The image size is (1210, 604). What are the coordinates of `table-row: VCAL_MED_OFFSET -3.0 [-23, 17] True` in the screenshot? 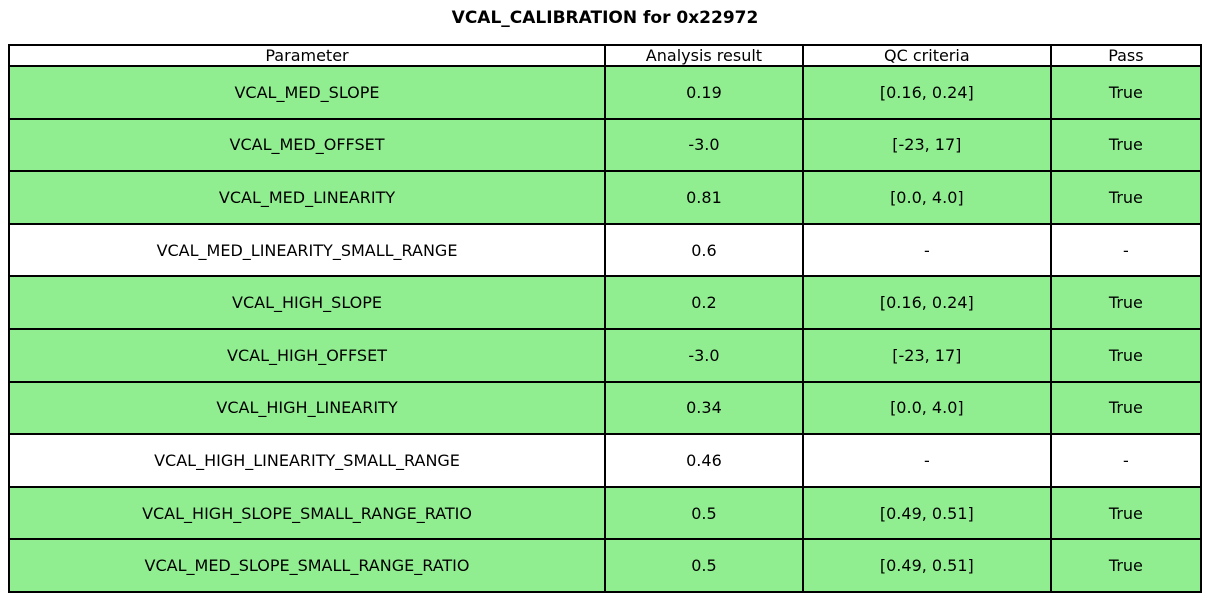 It's located at (605, 145).